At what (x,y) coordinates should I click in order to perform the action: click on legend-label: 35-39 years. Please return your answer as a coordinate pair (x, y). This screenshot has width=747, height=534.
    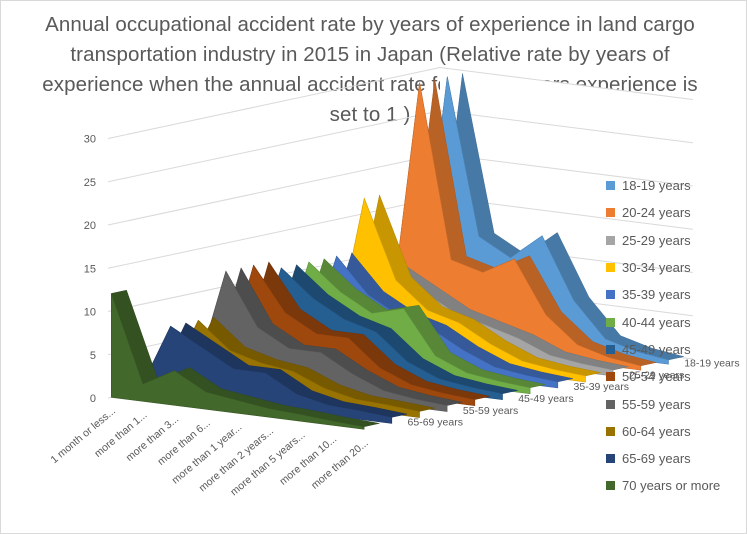
    Looking at the image, I should click on (656, 295).